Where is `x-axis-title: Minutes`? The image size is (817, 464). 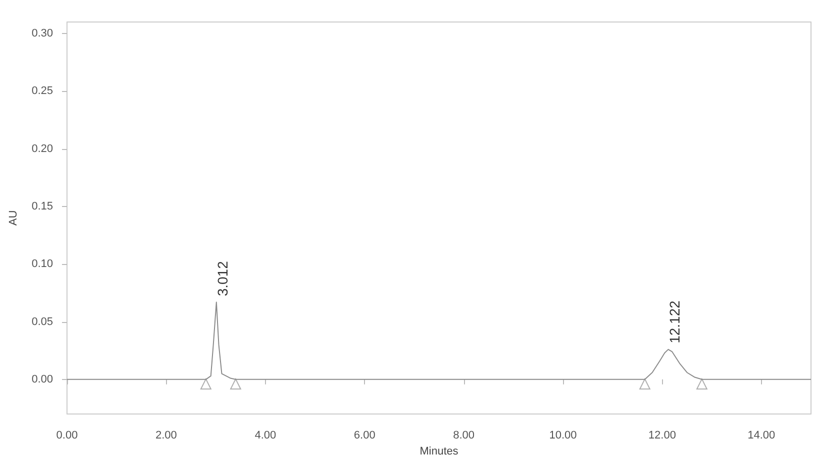
x-axis-title: Minutes is located at coordinates (439, 451).